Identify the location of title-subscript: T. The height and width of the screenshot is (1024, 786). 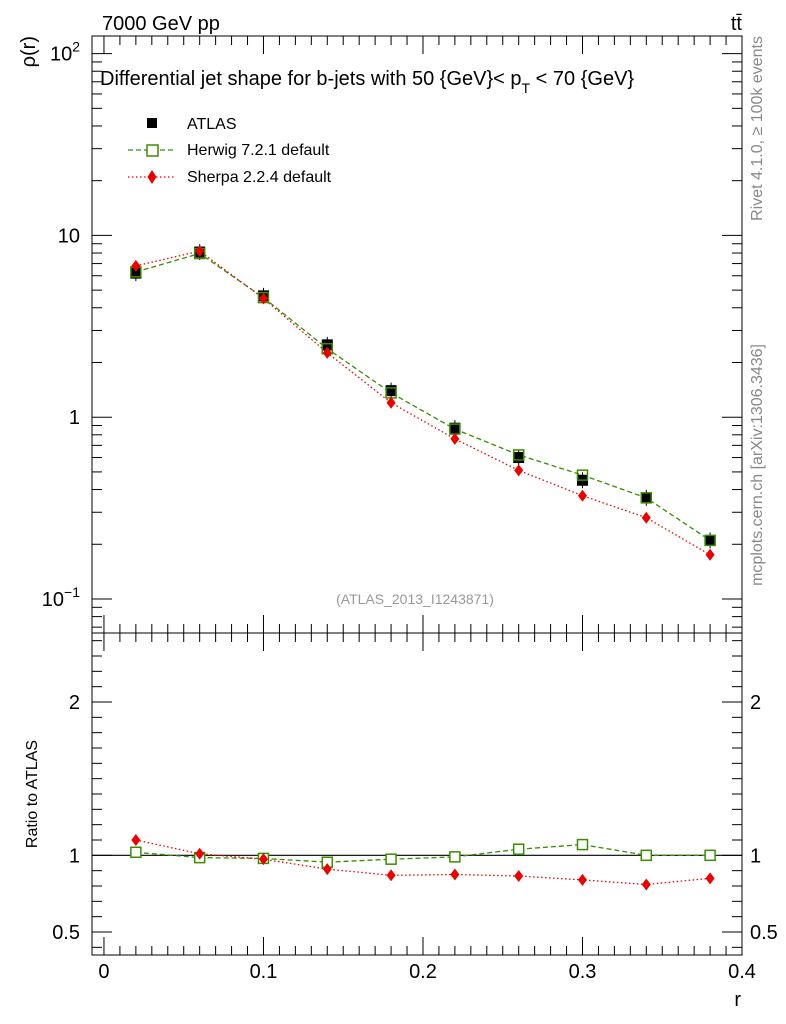
(526, 88).